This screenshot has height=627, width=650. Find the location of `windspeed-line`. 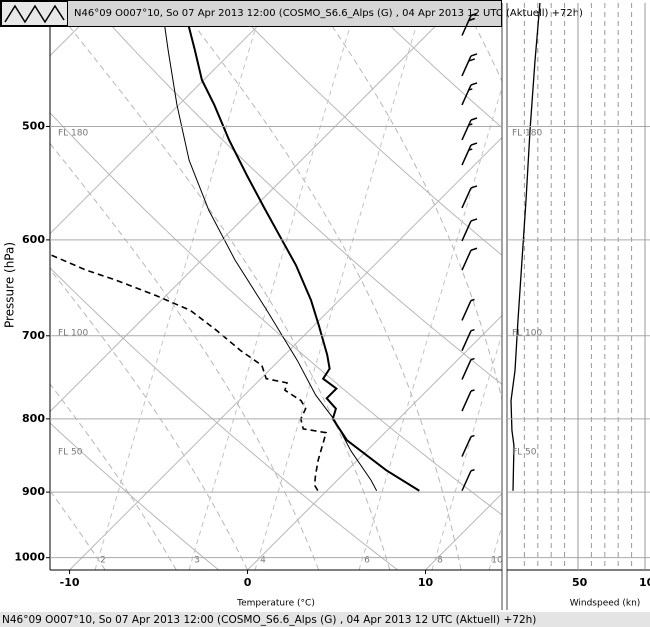

windspeed-line is located at coordinates (525, 247).